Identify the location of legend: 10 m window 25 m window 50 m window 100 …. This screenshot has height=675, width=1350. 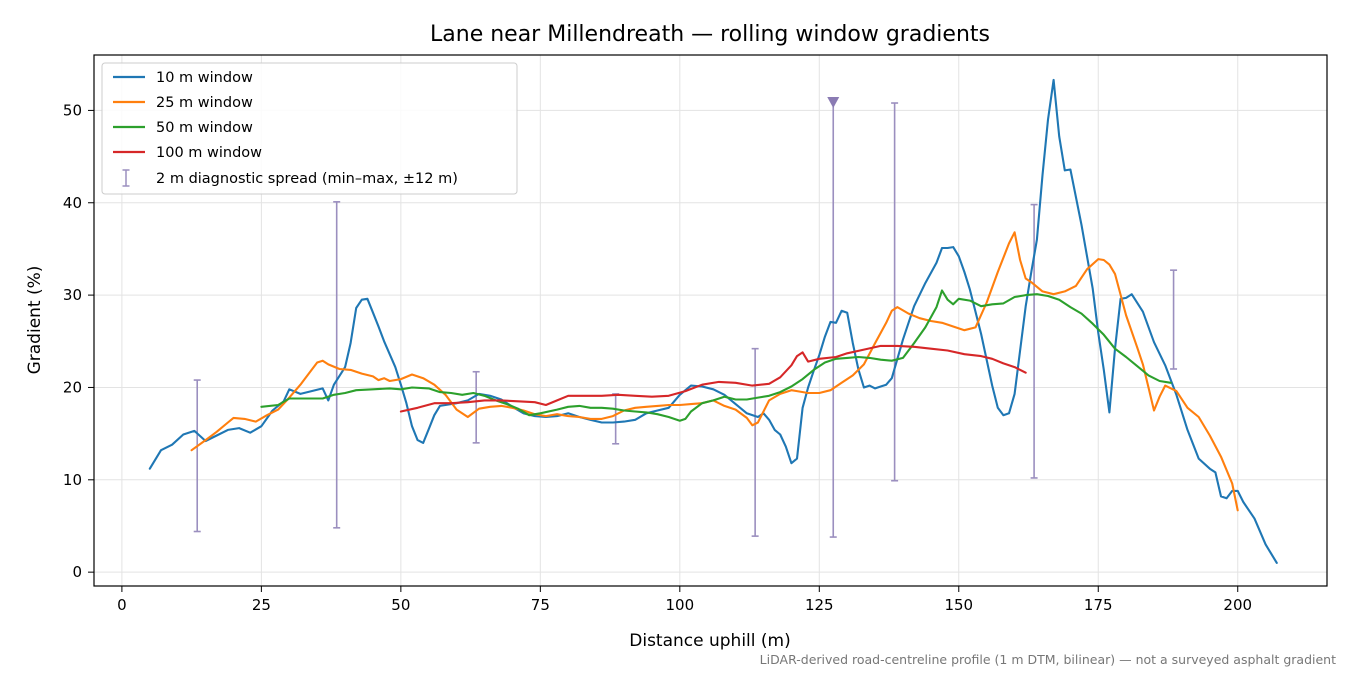
(309, 128).